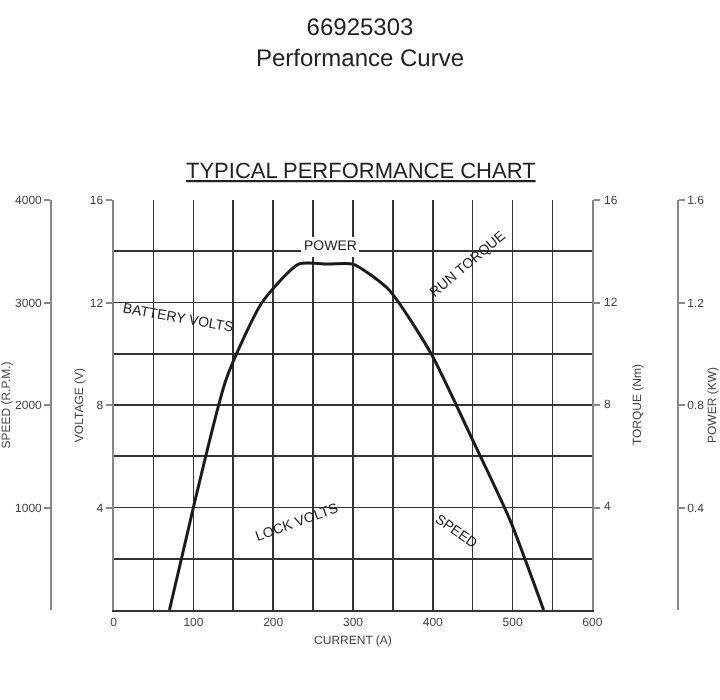 This screenshot has width=720, height=700. I want to click on chart-subtitle: Performance Curve, so click(360, 58).